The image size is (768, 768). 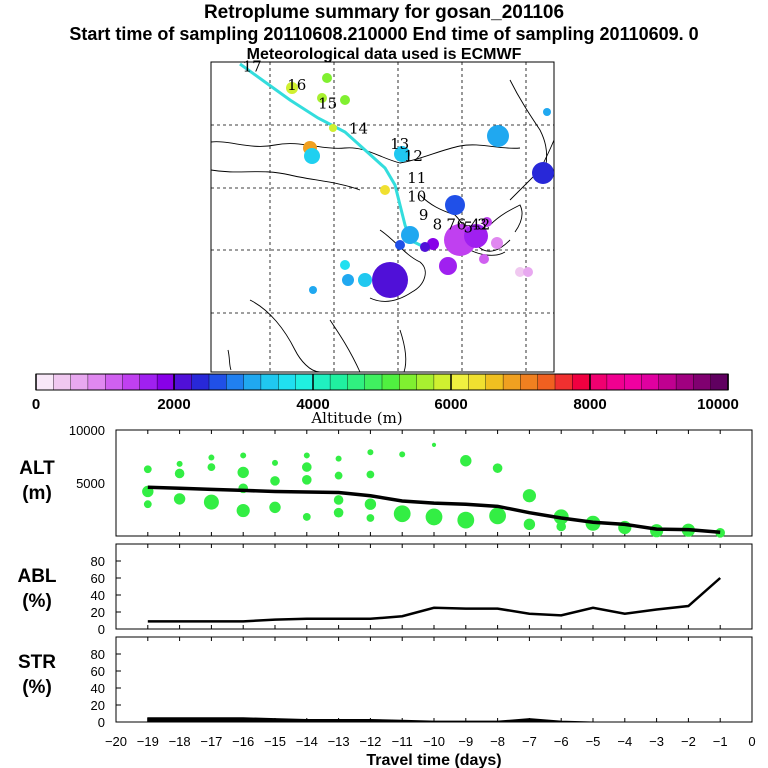 I want to click on x-tick-label: −14, so click(x=307, y=741).